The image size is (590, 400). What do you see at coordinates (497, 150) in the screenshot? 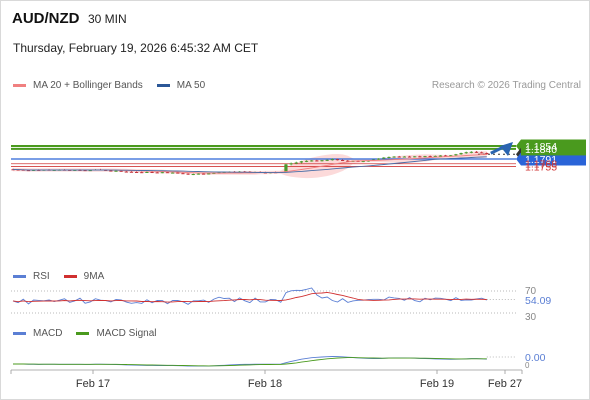
I see `forecast-arrow-shaft` at bounding box center [497, 150].